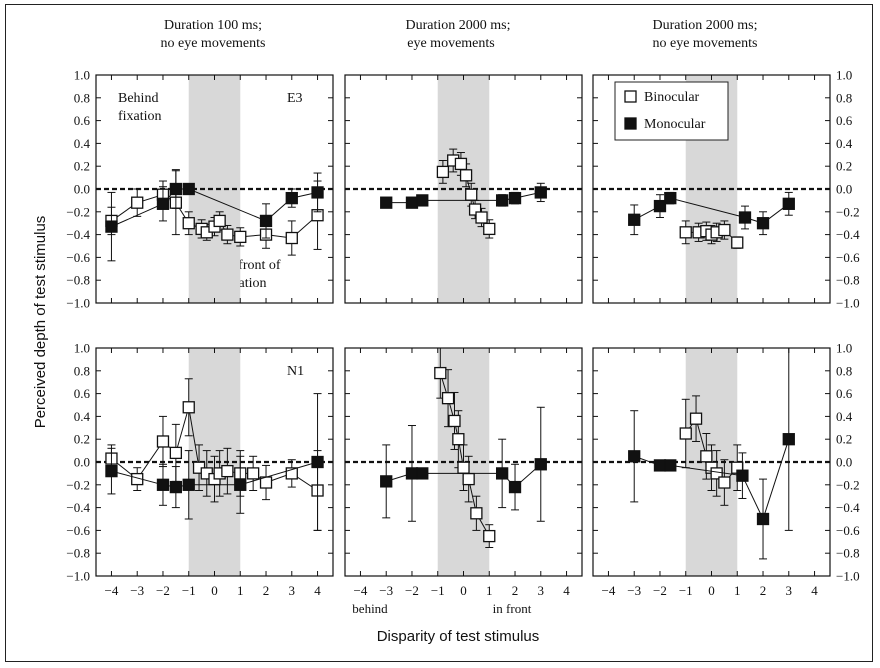  Describe the element at coordinates (292, 590) in the screenshot. I see `x-tick-label: 3` at that location.